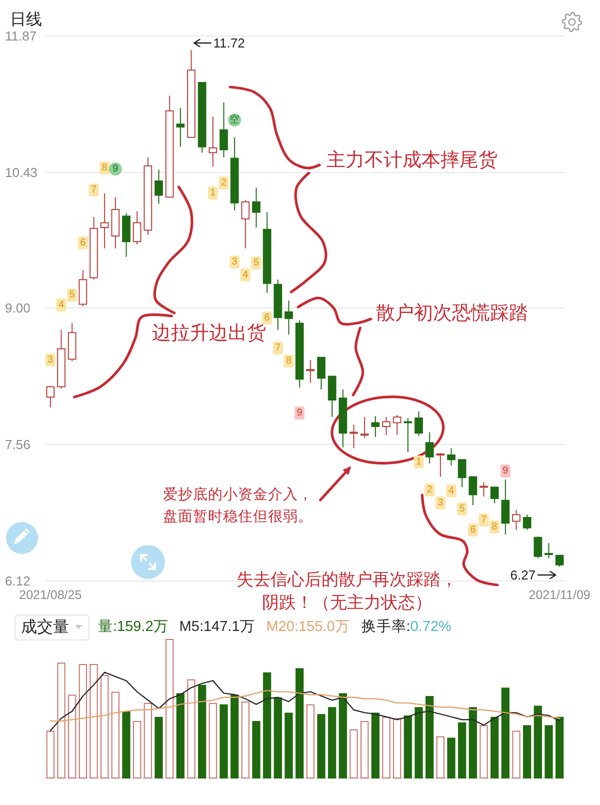 The height and width of the screenshot is (805, 600). I want to click on chart-title: 日线, so click(26, 19).